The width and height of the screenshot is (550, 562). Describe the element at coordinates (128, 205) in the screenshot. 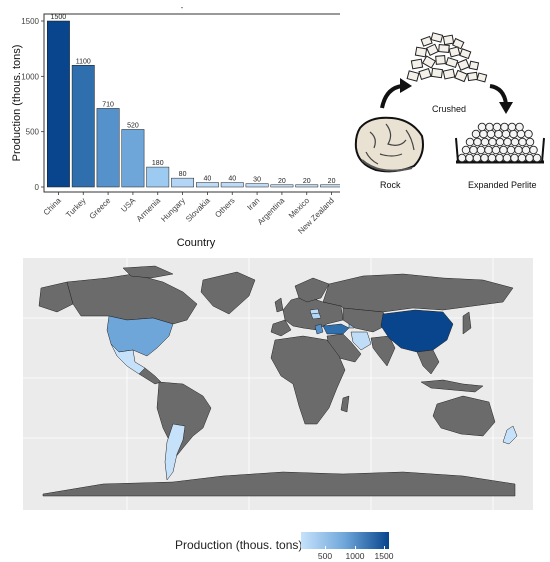

I see `x-tick-label: USA` at that location.